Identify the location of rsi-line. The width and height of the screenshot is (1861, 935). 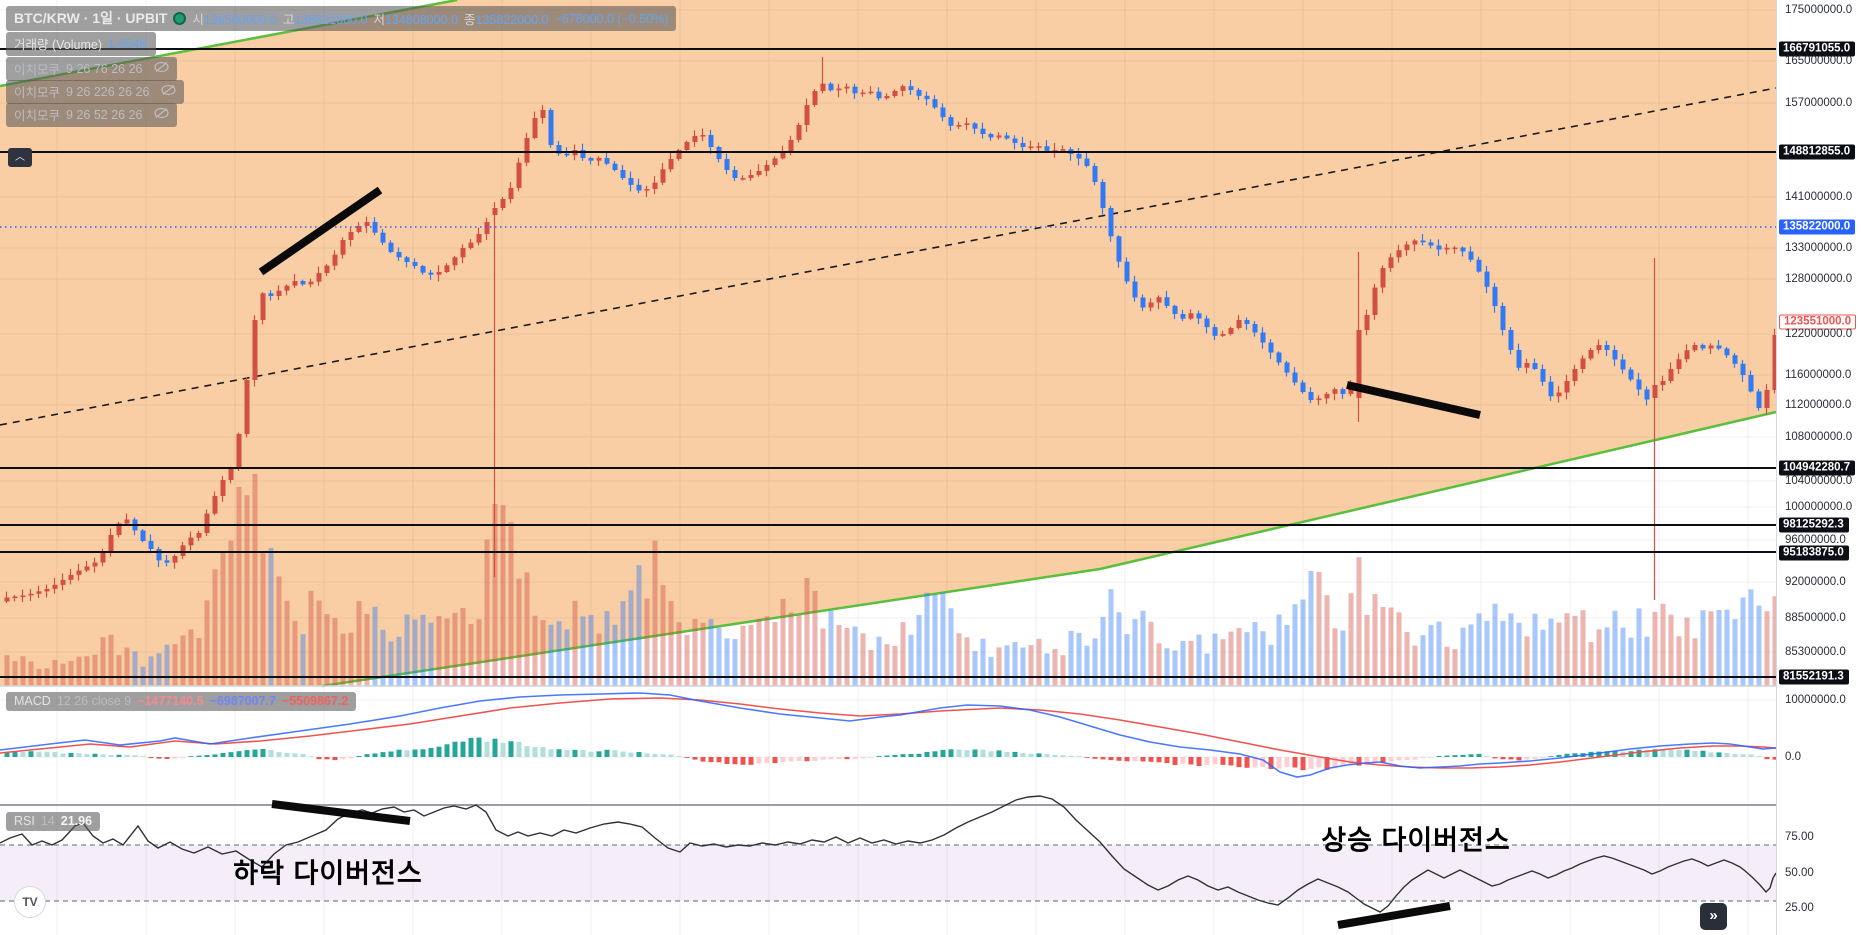
(888, 854).